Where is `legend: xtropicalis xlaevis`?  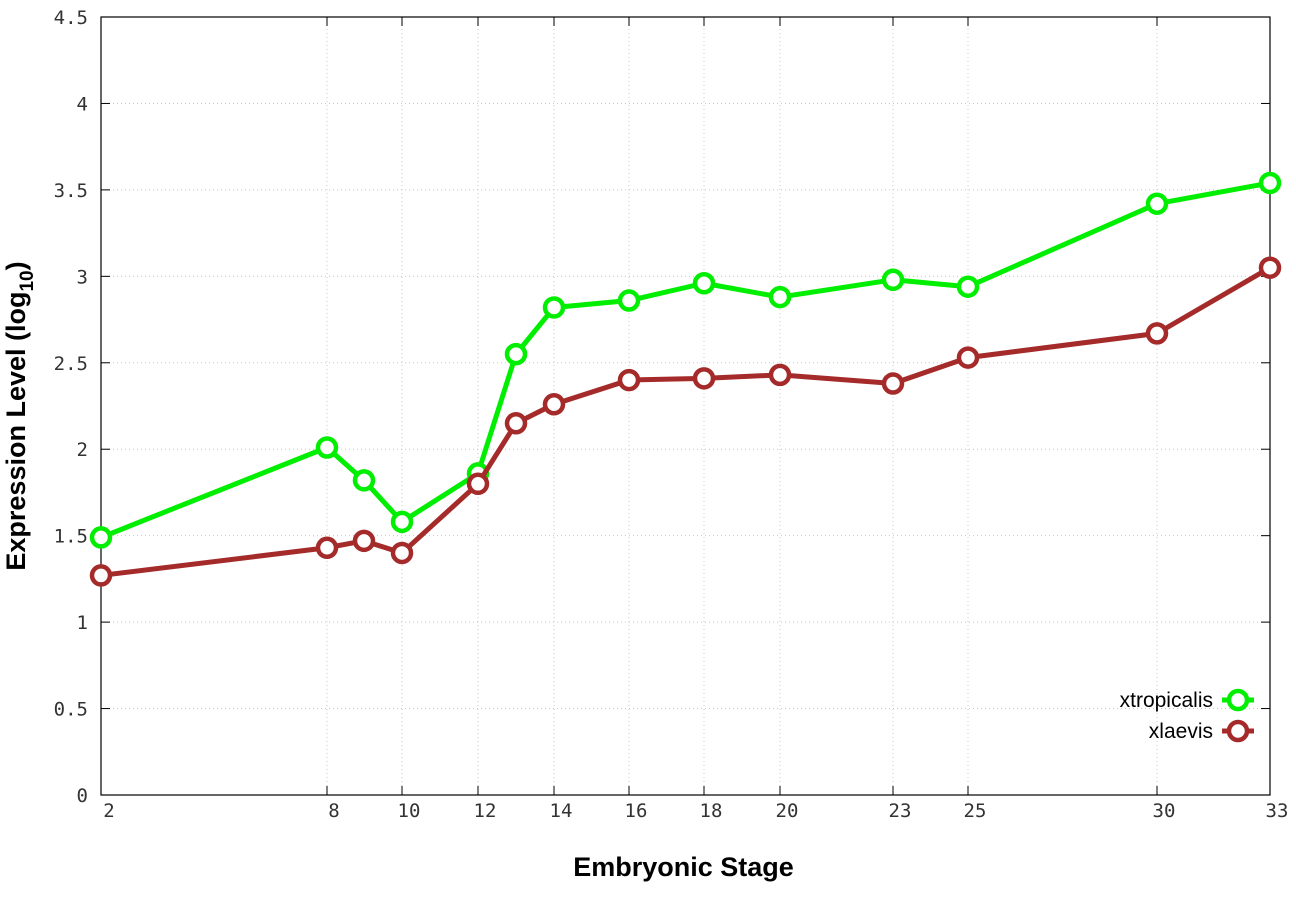
legend: xtropicalis xlaevis is located at coordinates (1187, 715).